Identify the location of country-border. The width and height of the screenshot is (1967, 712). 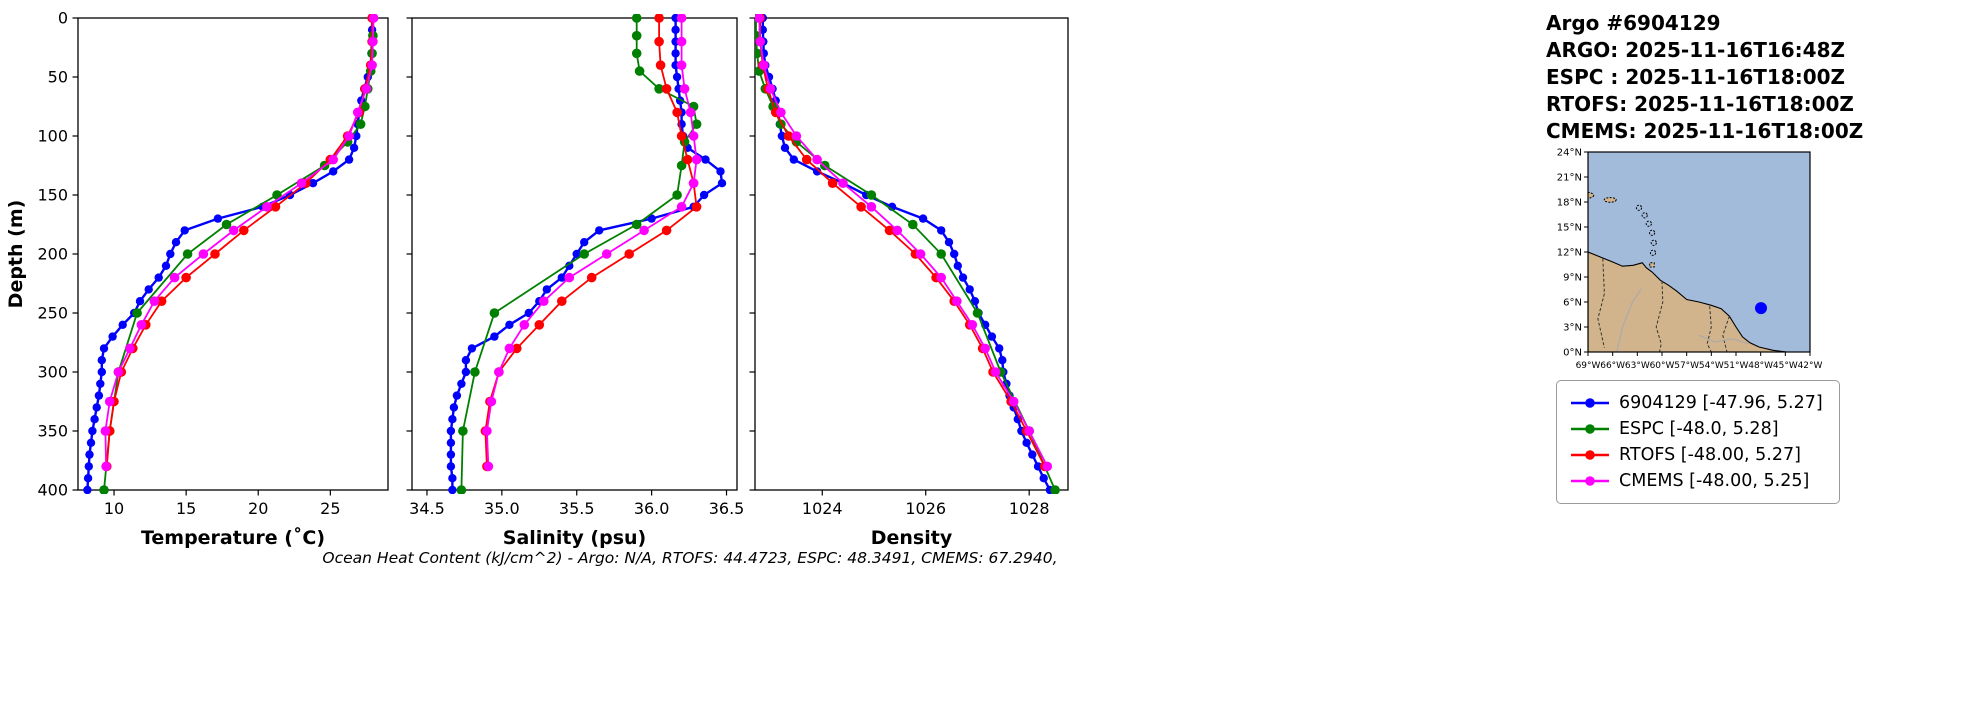
(1601, 303).